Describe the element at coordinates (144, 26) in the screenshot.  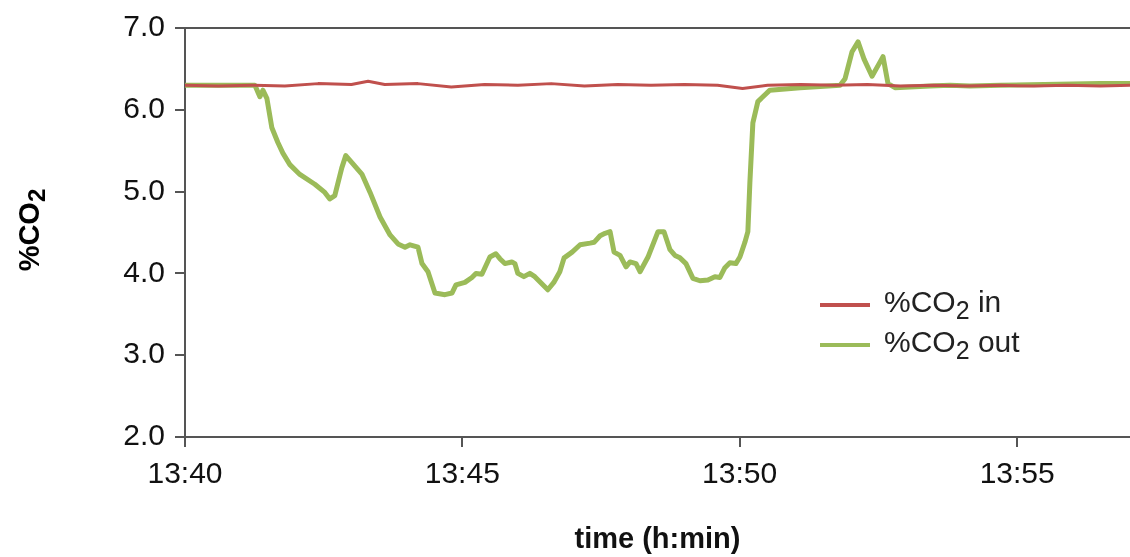
I see `y-tick-label: 7.0` at that location.